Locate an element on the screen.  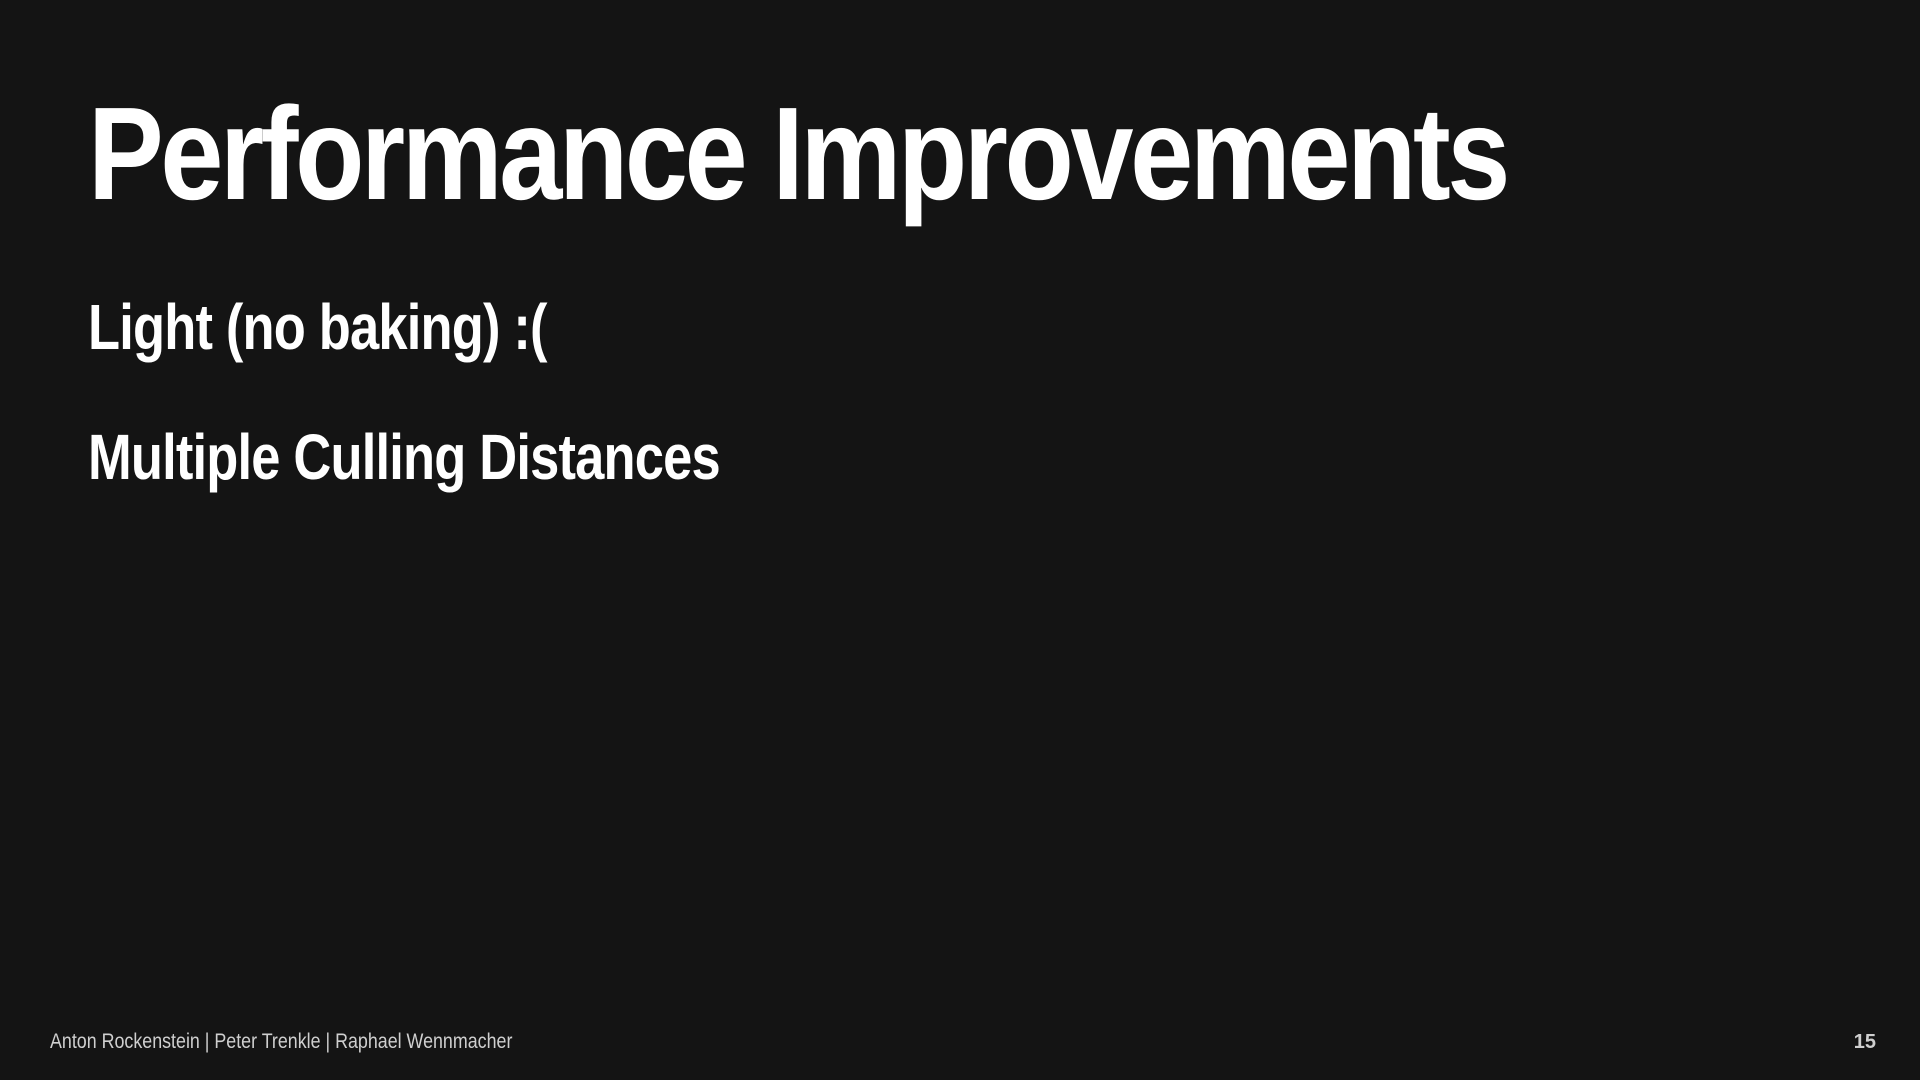
slide-title: Performance Improvements is located at coordinates (799, 153).